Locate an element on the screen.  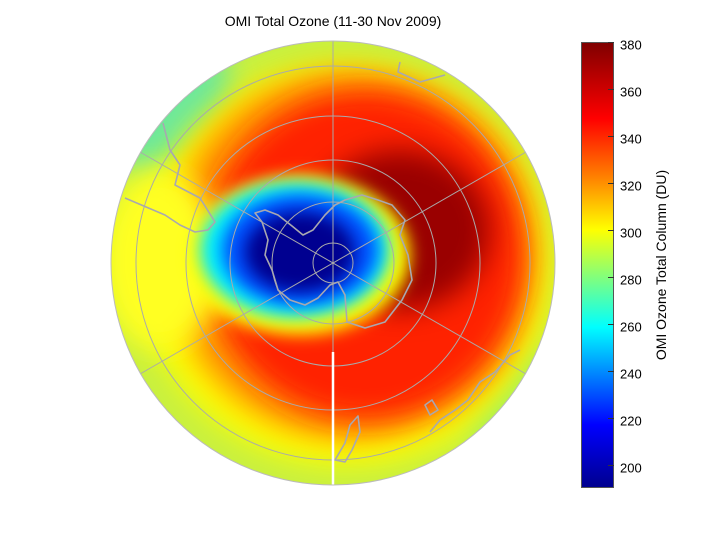
colorbar-tick-label: 320 is located at coordinates (631, 186).